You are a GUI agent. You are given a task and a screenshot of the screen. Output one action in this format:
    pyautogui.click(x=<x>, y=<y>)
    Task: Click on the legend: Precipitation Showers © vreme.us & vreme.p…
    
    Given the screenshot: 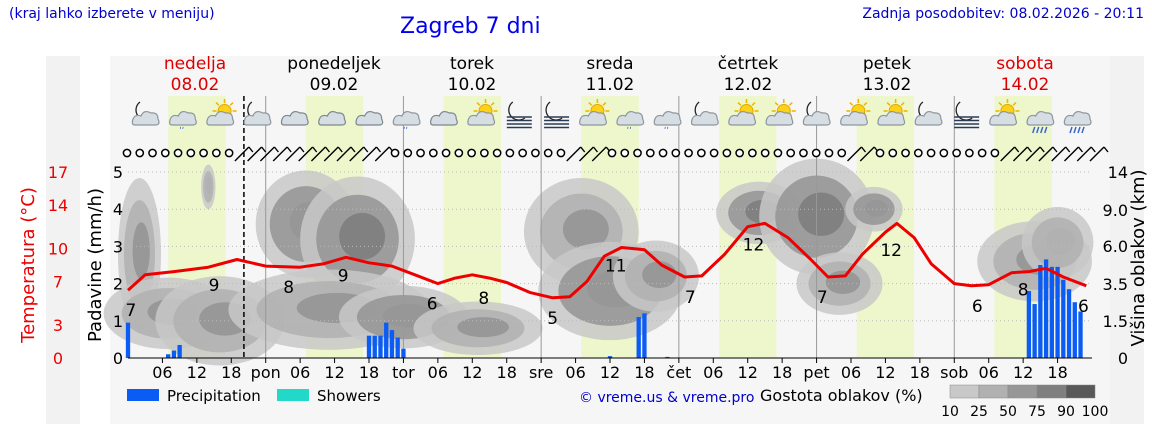 What is the action you would take?
    pyautogui.click(x=617, y=402)
    